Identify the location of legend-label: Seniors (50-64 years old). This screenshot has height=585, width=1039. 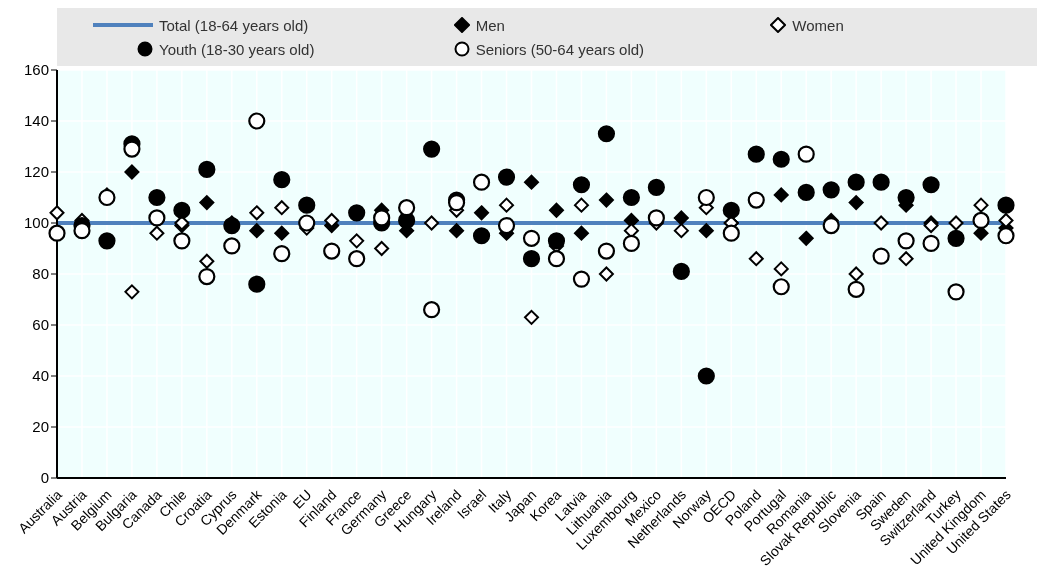
(560, 49).